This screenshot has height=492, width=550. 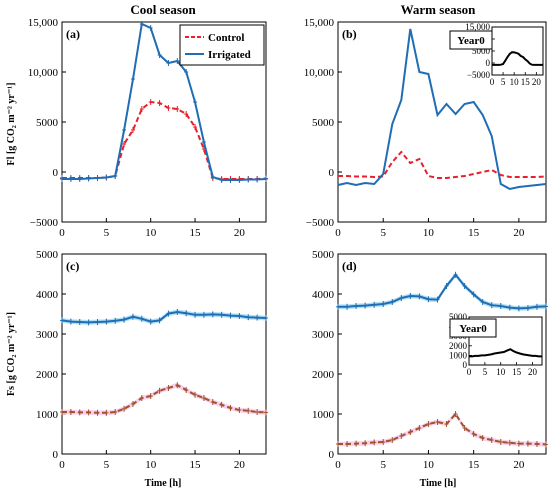 I want to click on inset: 01000200030004000500005101520Year0, so click(x=496, y=344).